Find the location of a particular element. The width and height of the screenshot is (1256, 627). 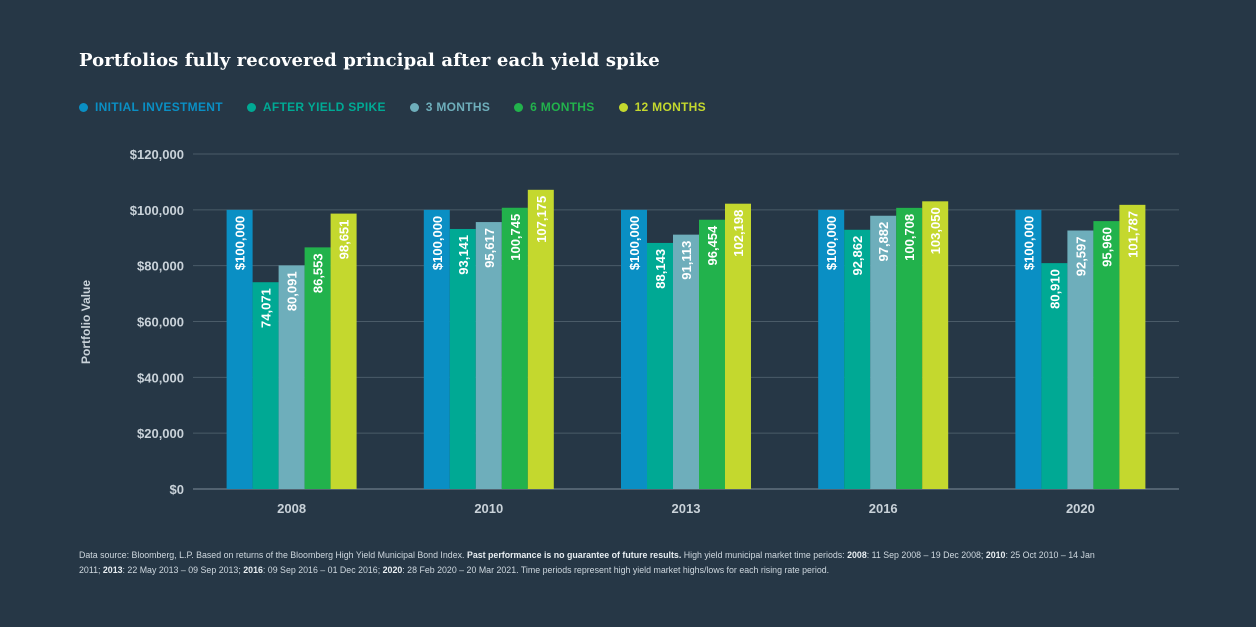

x-tick-label: 2016 is located at coordinates (883, 508).